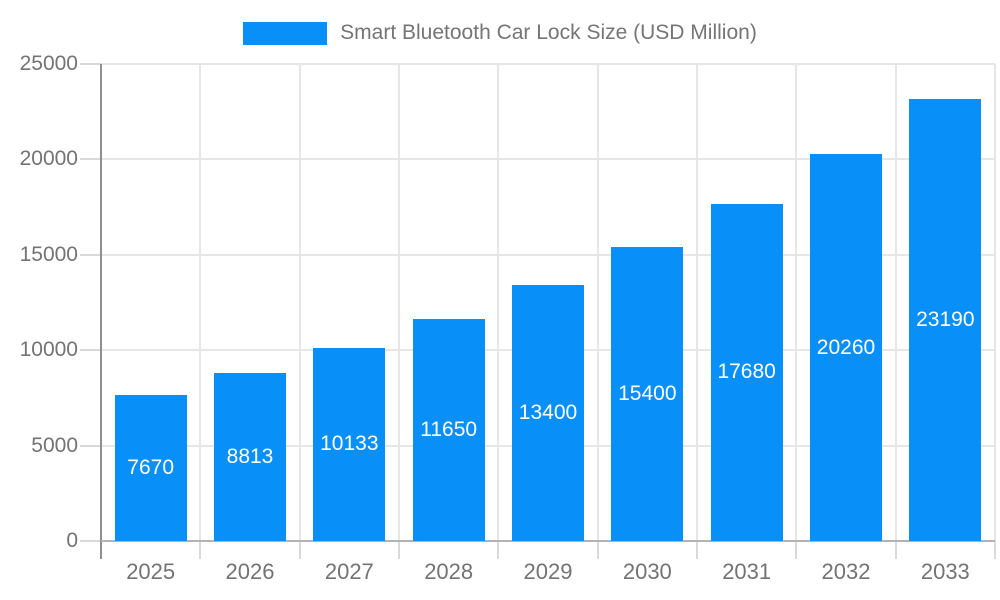 The image size is (1000, 600). What do you see at coordinates (250, 571) in the screenshot?
I see `x-tick-label: 2026` at bounding box center [250, 571].